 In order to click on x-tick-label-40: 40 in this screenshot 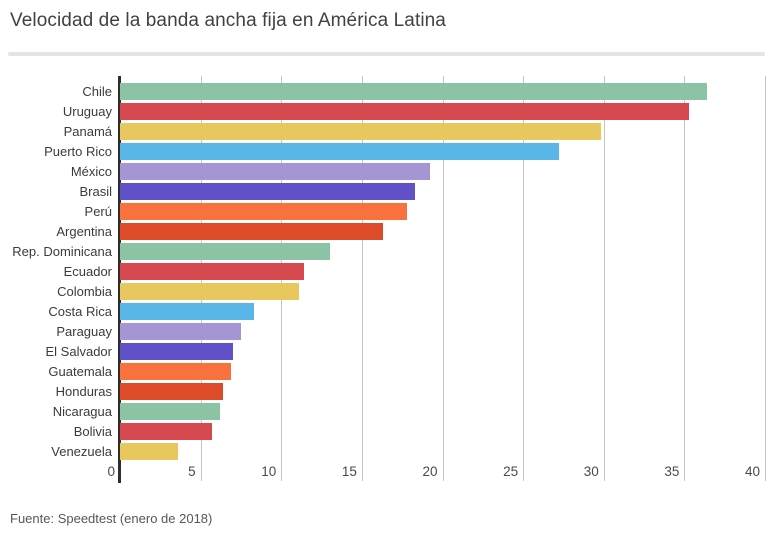, I will do `click(752, 471)`.